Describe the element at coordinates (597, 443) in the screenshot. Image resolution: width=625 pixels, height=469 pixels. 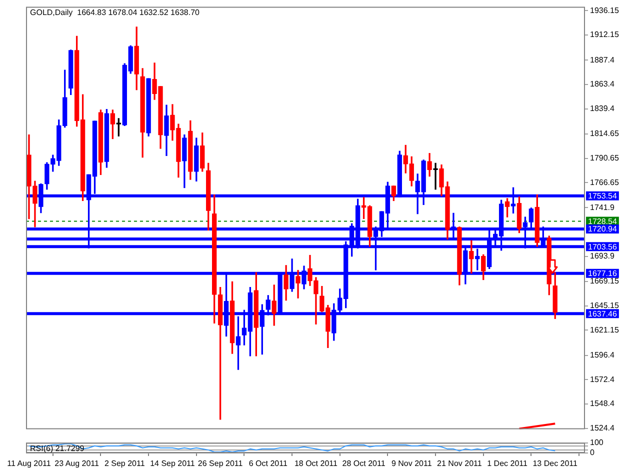
I see `y-tick-label: 100` at that location.